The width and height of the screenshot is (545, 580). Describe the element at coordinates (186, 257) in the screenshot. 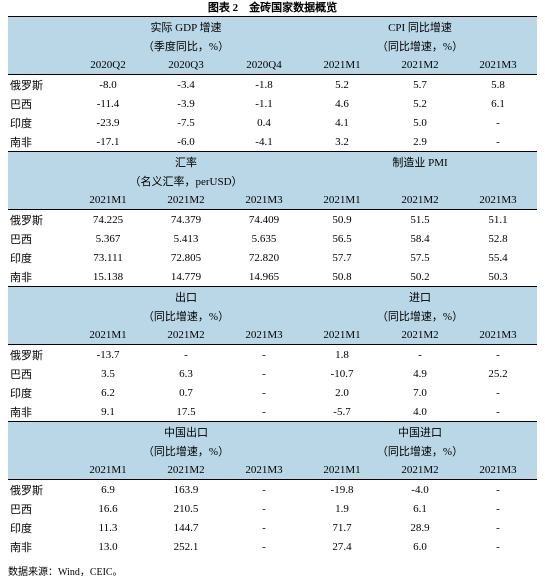

I see `value-cell: 72.805` at that location.